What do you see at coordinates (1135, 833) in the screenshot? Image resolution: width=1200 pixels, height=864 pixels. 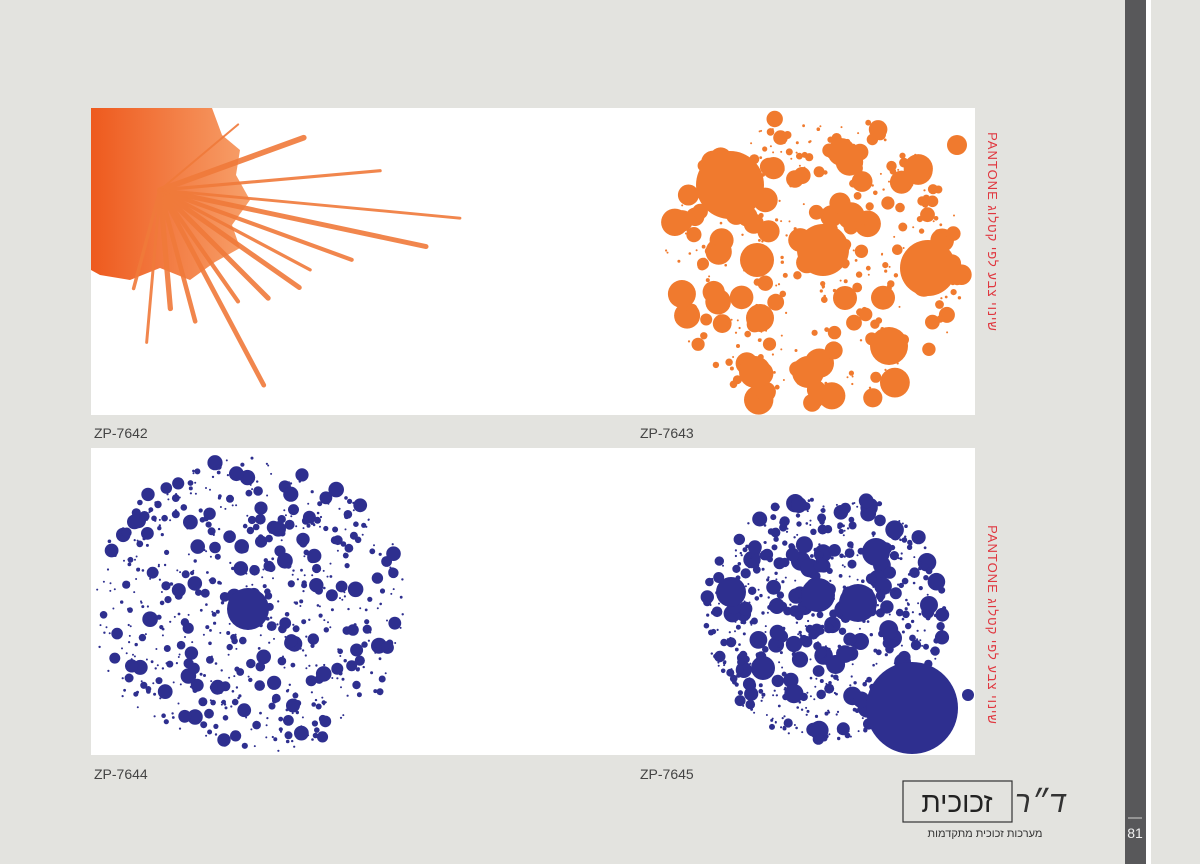 I see `page-number: 81` at bounding box center [1135, 833].